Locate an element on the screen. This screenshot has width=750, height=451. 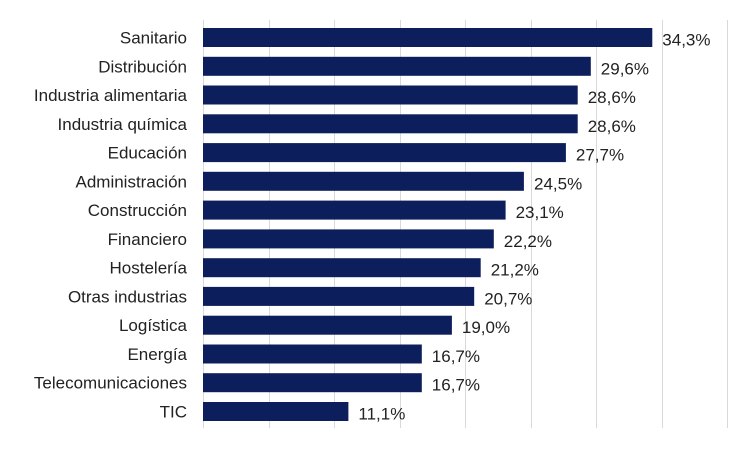
category-label-4: Educación is located at coordinates (147, 153).